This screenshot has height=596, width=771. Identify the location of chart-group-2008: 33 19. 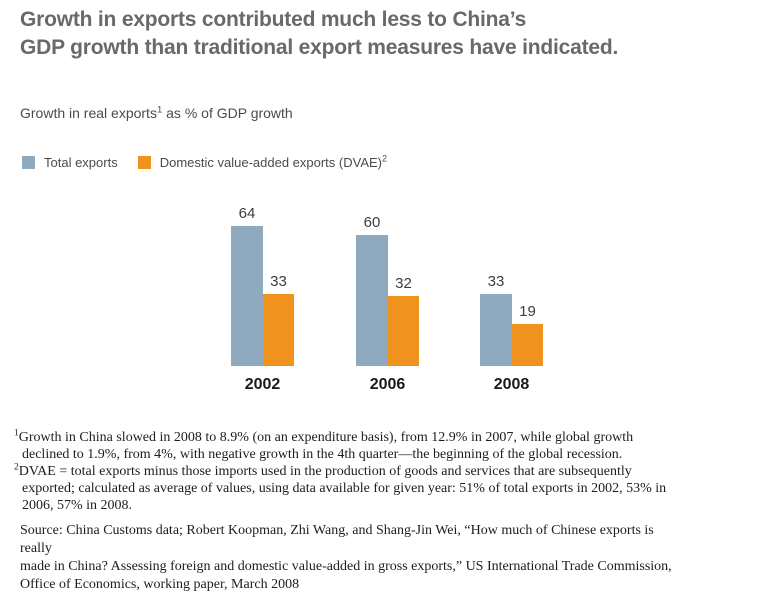
(511, 320).